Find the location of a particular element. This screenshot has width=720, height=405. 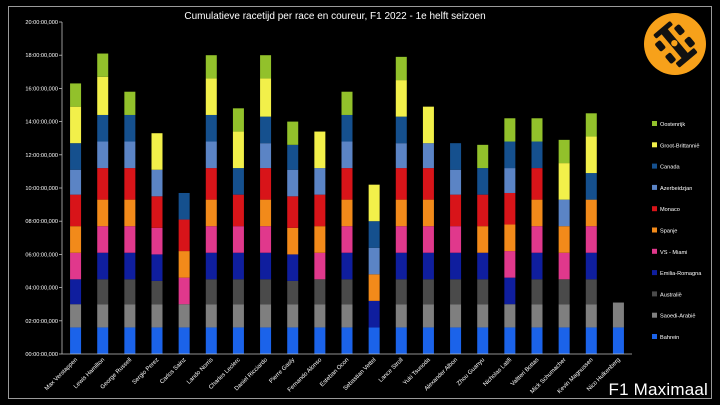

legend-label: Saoedi-Arabië is located at coordinates (677, 317).